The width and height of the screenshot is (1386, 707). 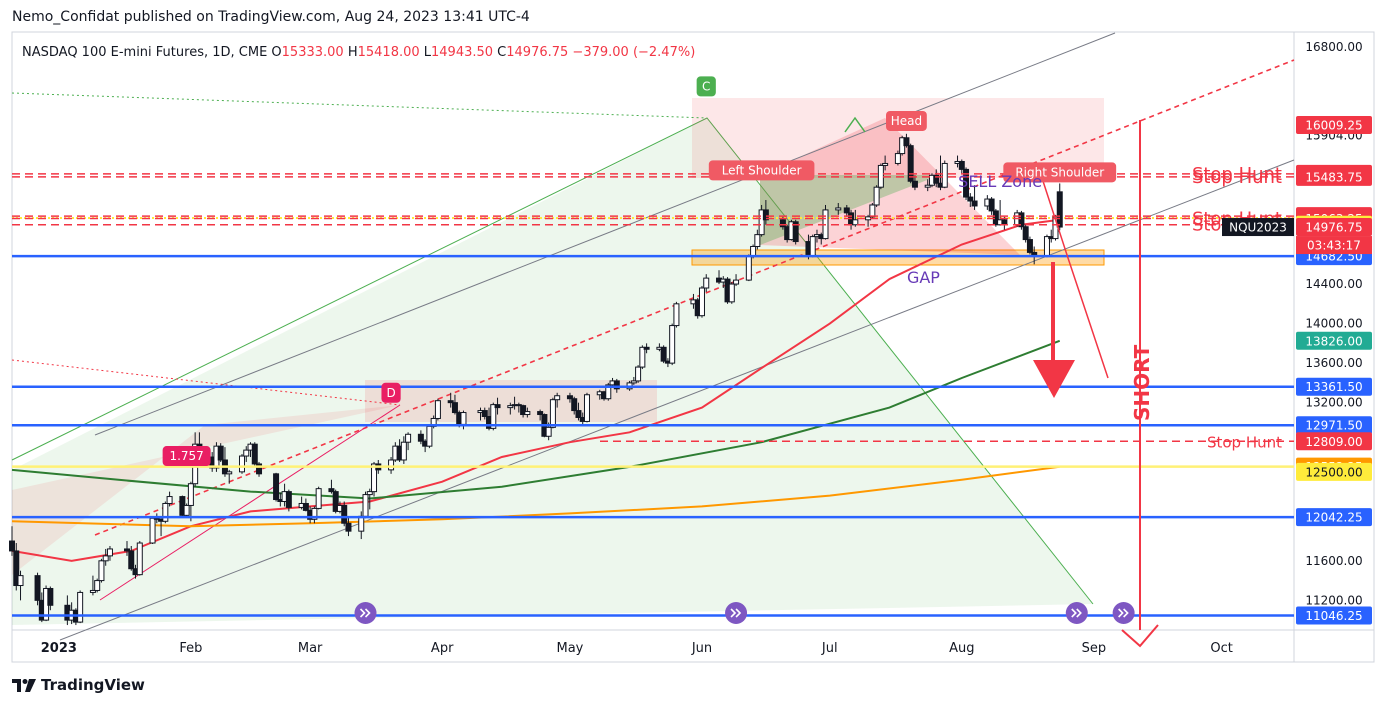 What do you see at coordinates (1142, 382) in the screenshot?
I see `short-label: SHORT` at bounding box center [1142, 382].